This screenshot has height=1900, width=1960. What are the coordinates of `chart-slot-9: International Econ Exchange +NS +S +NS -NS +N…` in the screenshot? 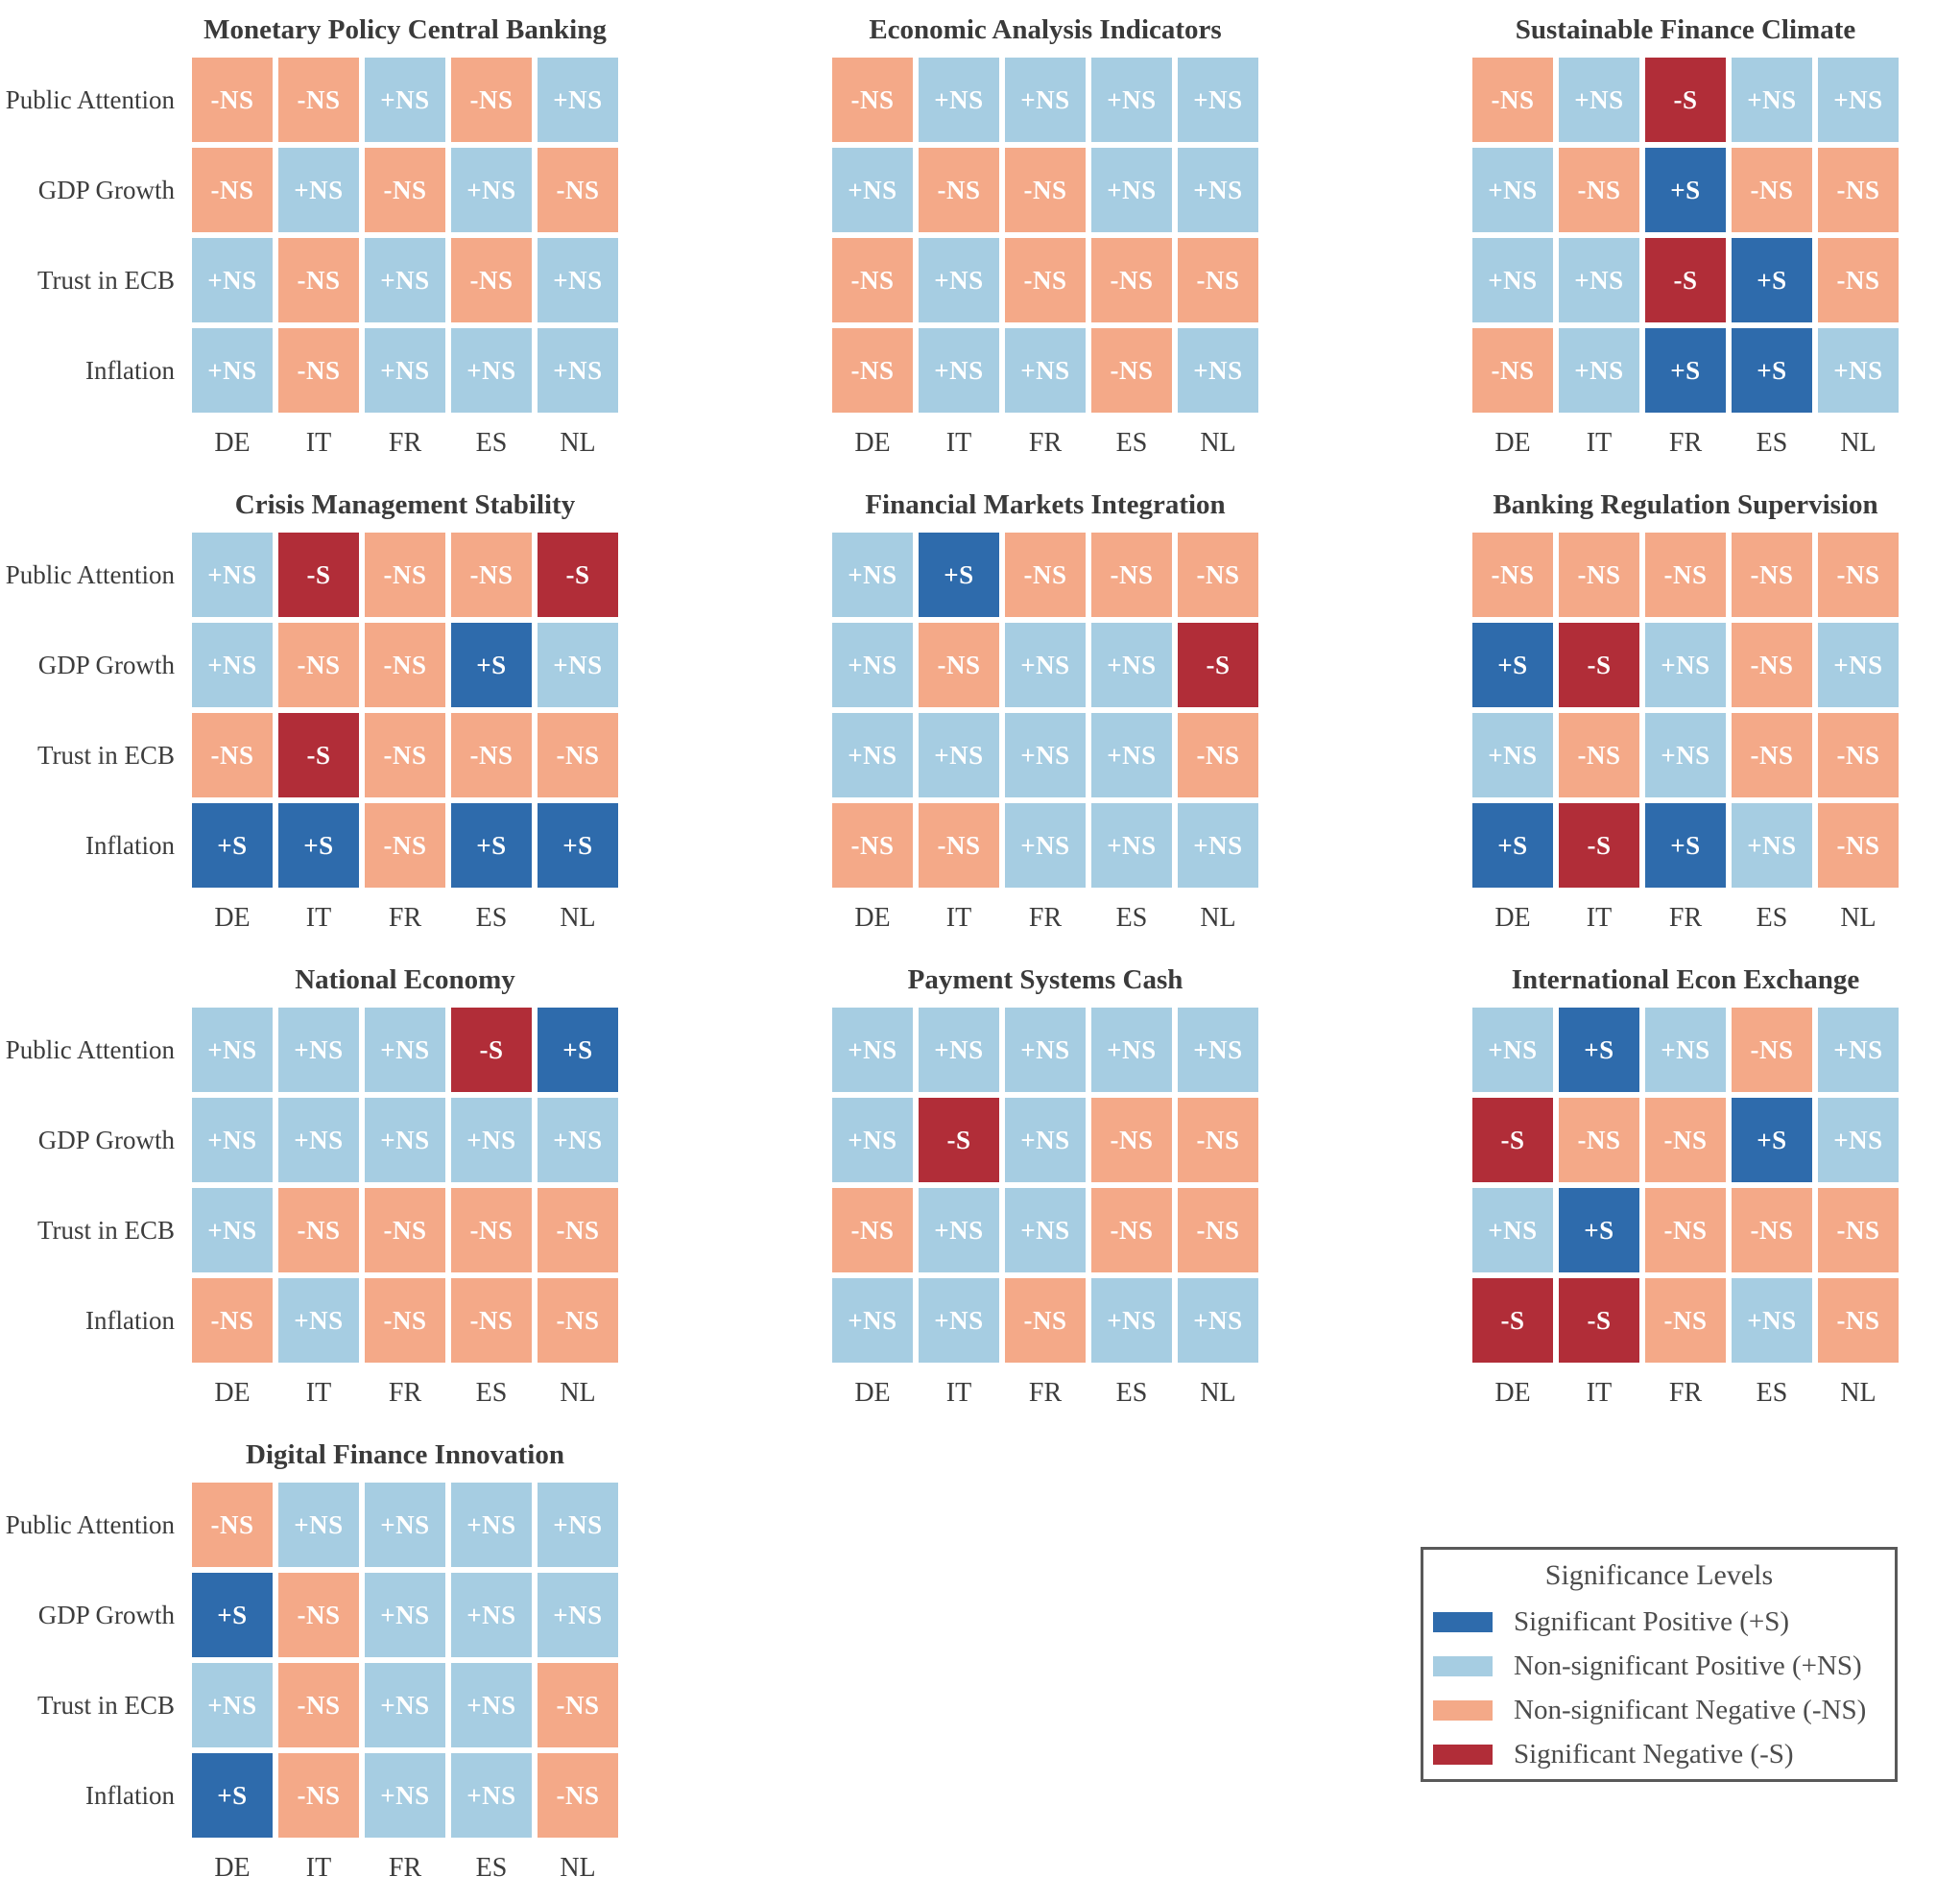 It's located at (1620, 1187).